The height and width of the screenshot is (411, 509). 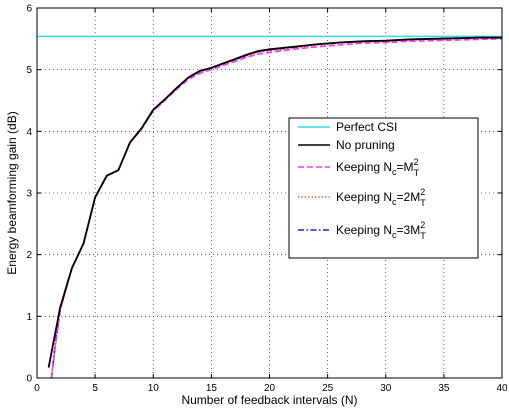 What do you see at coordinates (154, 388) in the screenshot?
I see `x-tick-label: 10` at bounding box center [154, 388].